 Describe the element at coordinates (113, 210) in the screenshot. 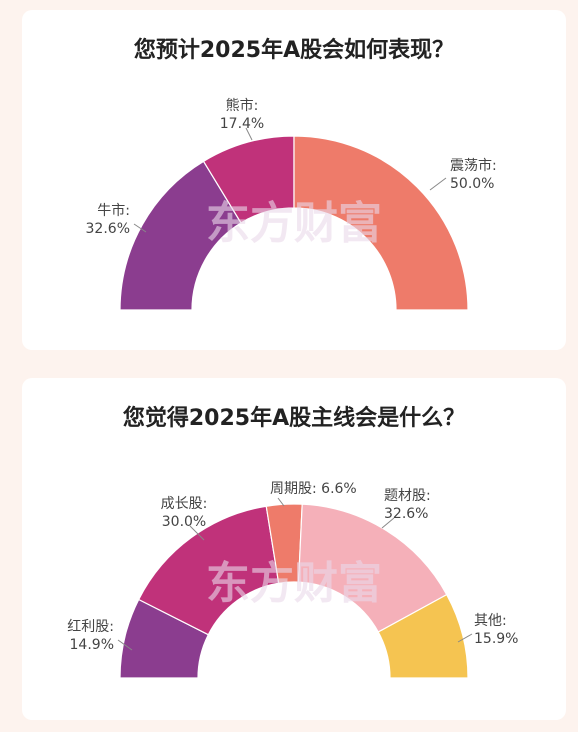

I see `slice-label: 牛市:` at that location.